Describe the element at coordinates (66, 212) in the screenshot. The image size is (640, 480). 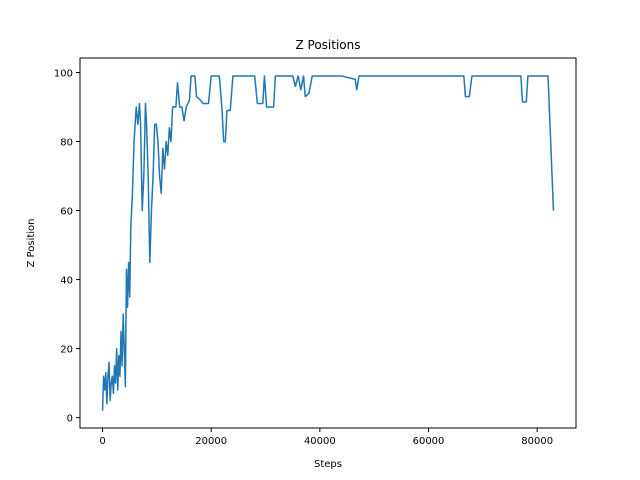
I see `y-tick-label: 60` at that location.